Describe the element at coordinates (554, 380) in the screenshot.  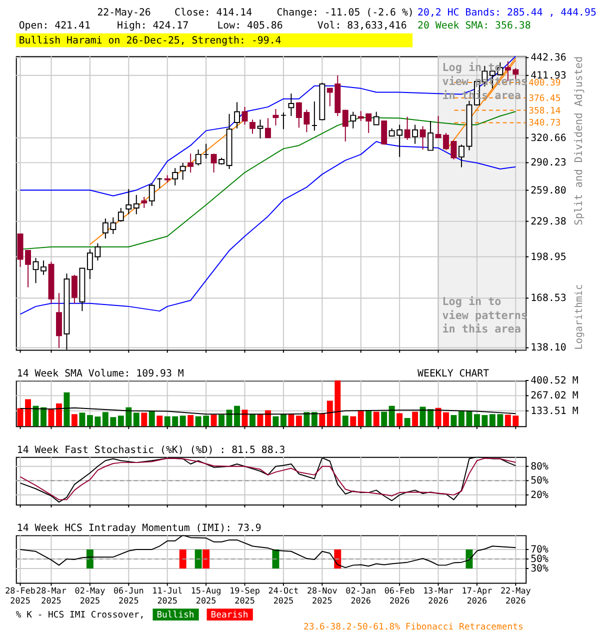
I see `y-tick-label: 400.52 M` at that location.